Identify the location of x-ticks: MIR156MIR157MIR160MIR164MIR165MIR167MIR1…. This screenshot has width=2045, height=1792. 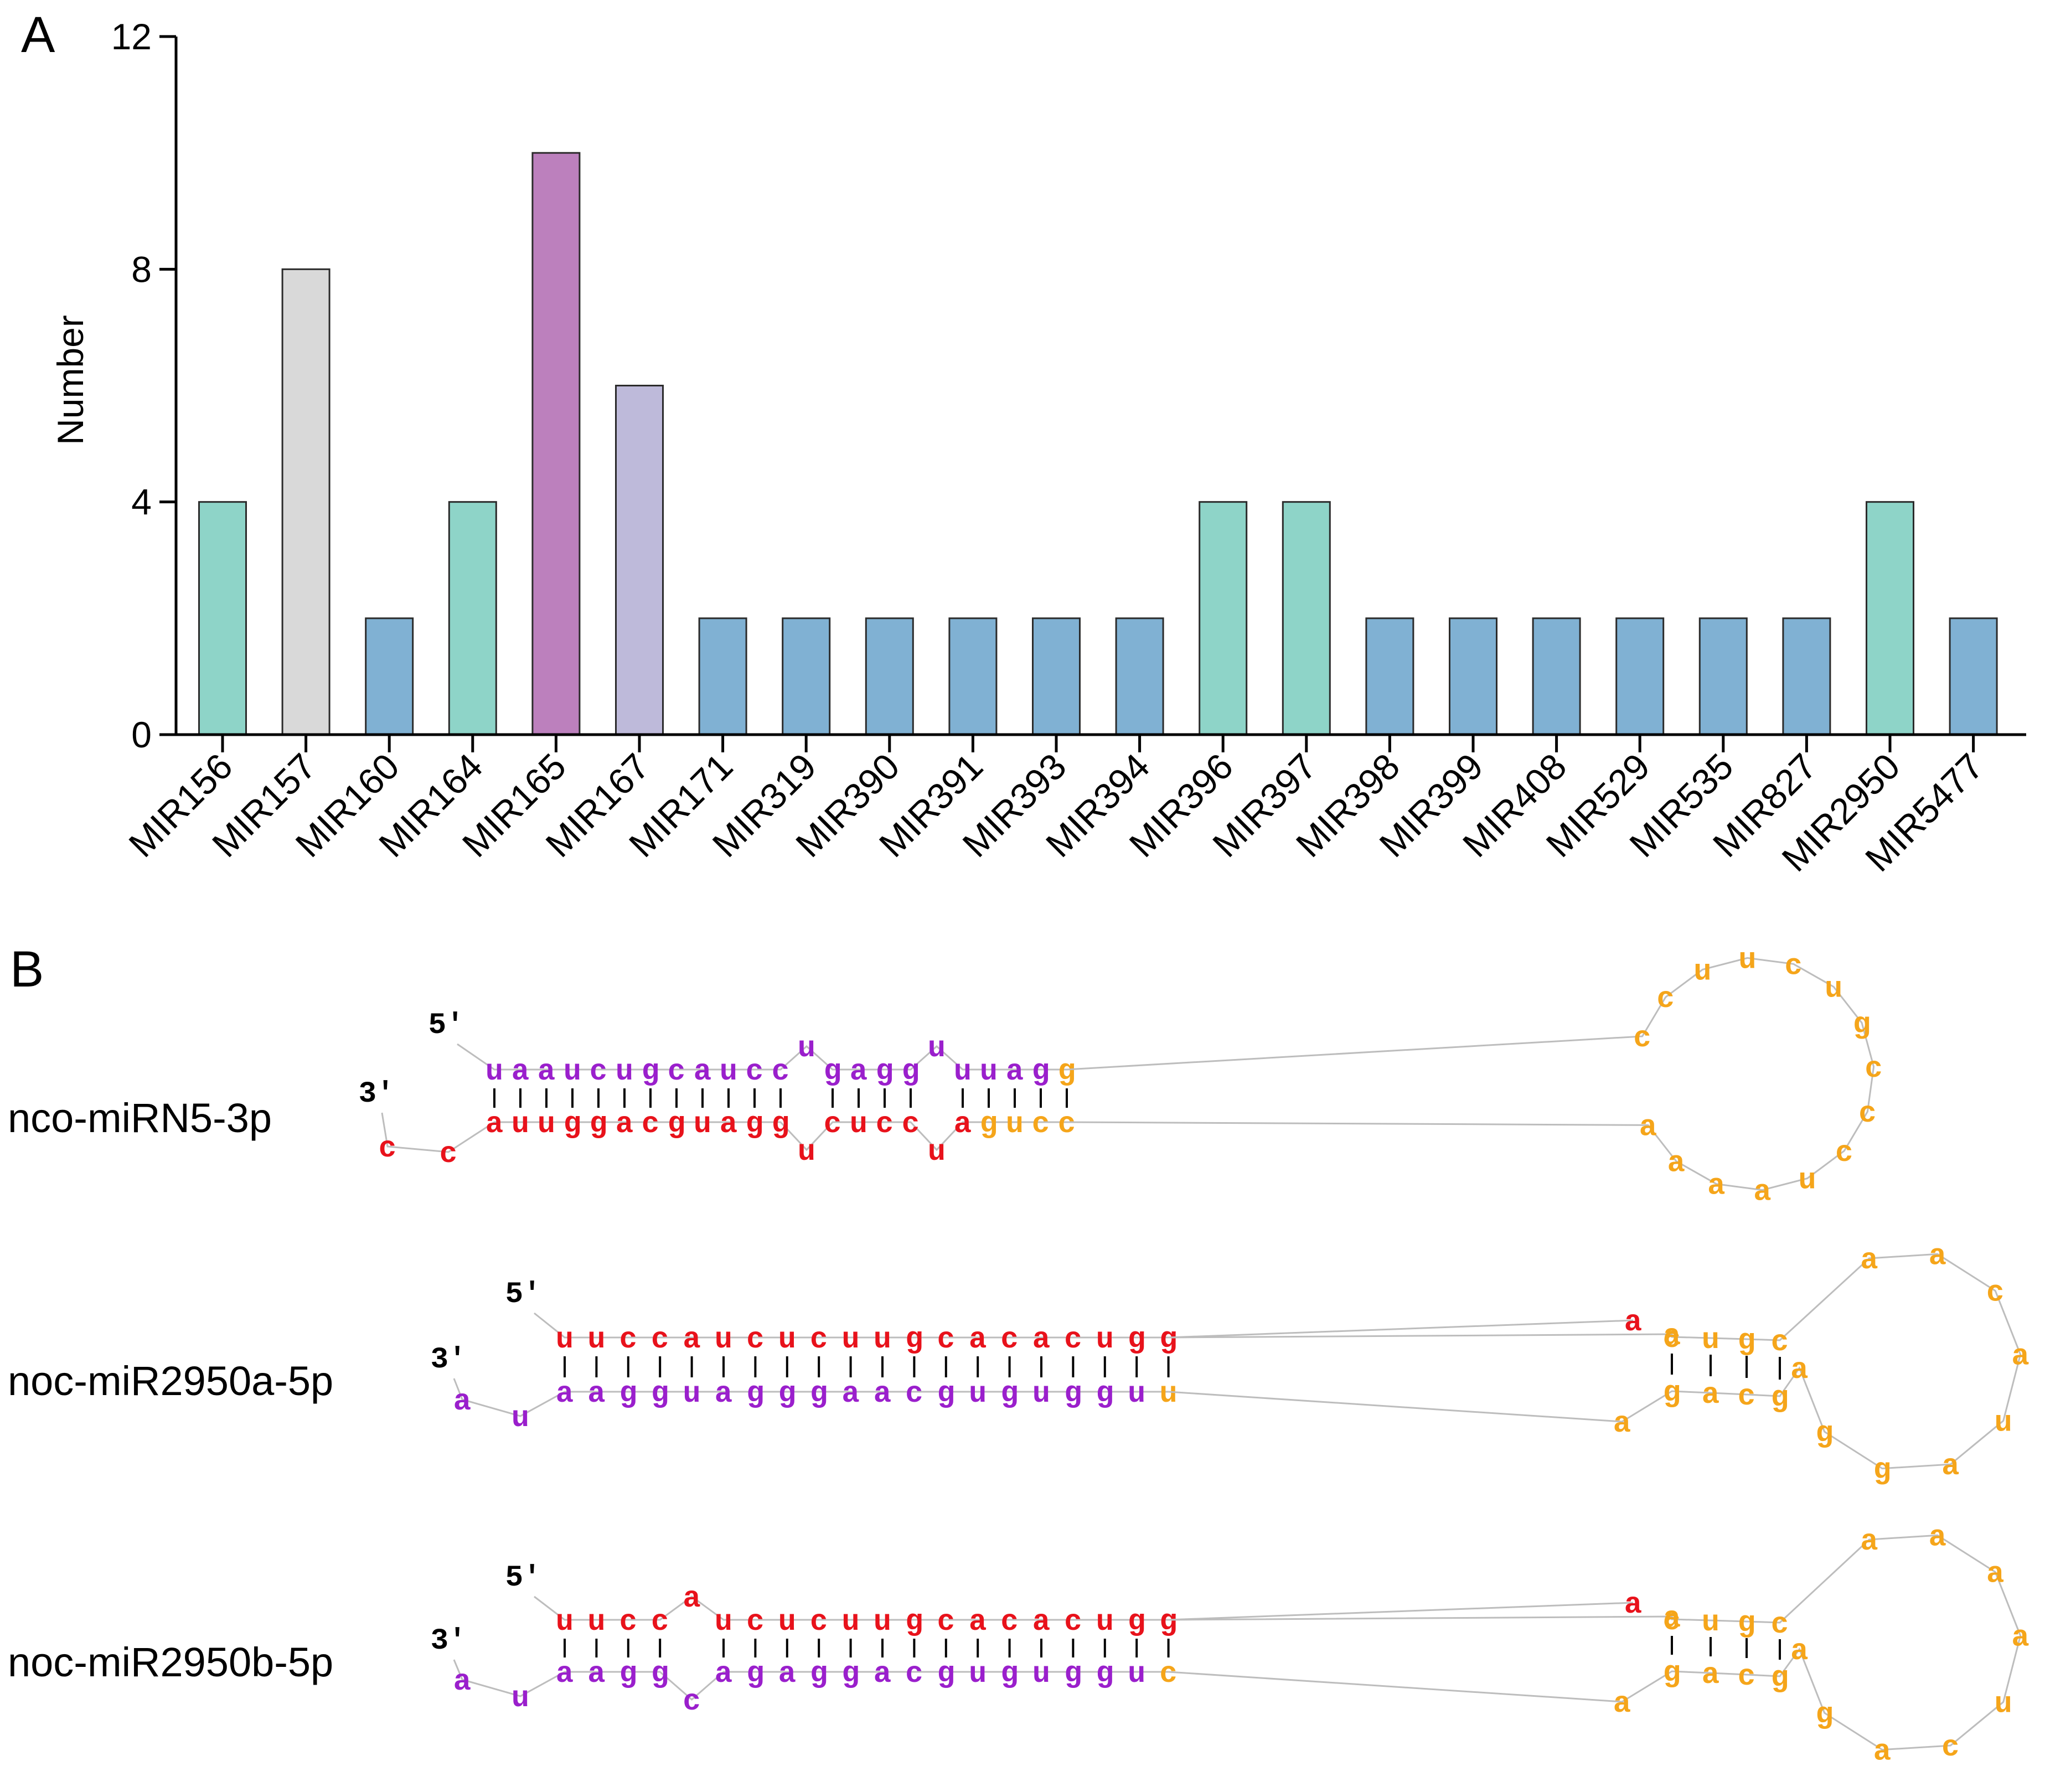
(1056, 807).